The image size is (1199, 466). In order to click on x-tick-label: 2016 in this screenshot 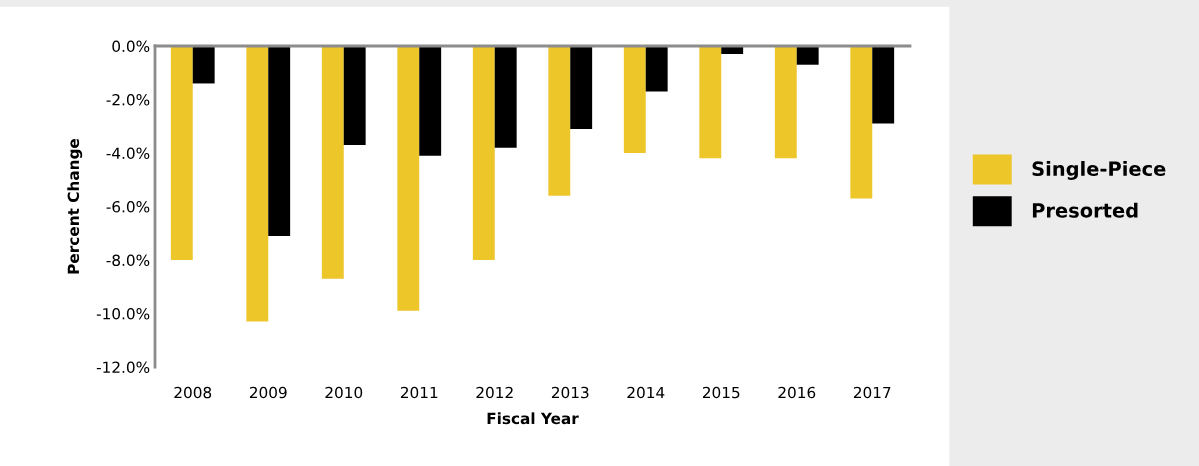, I will do `click(797, 392)`.